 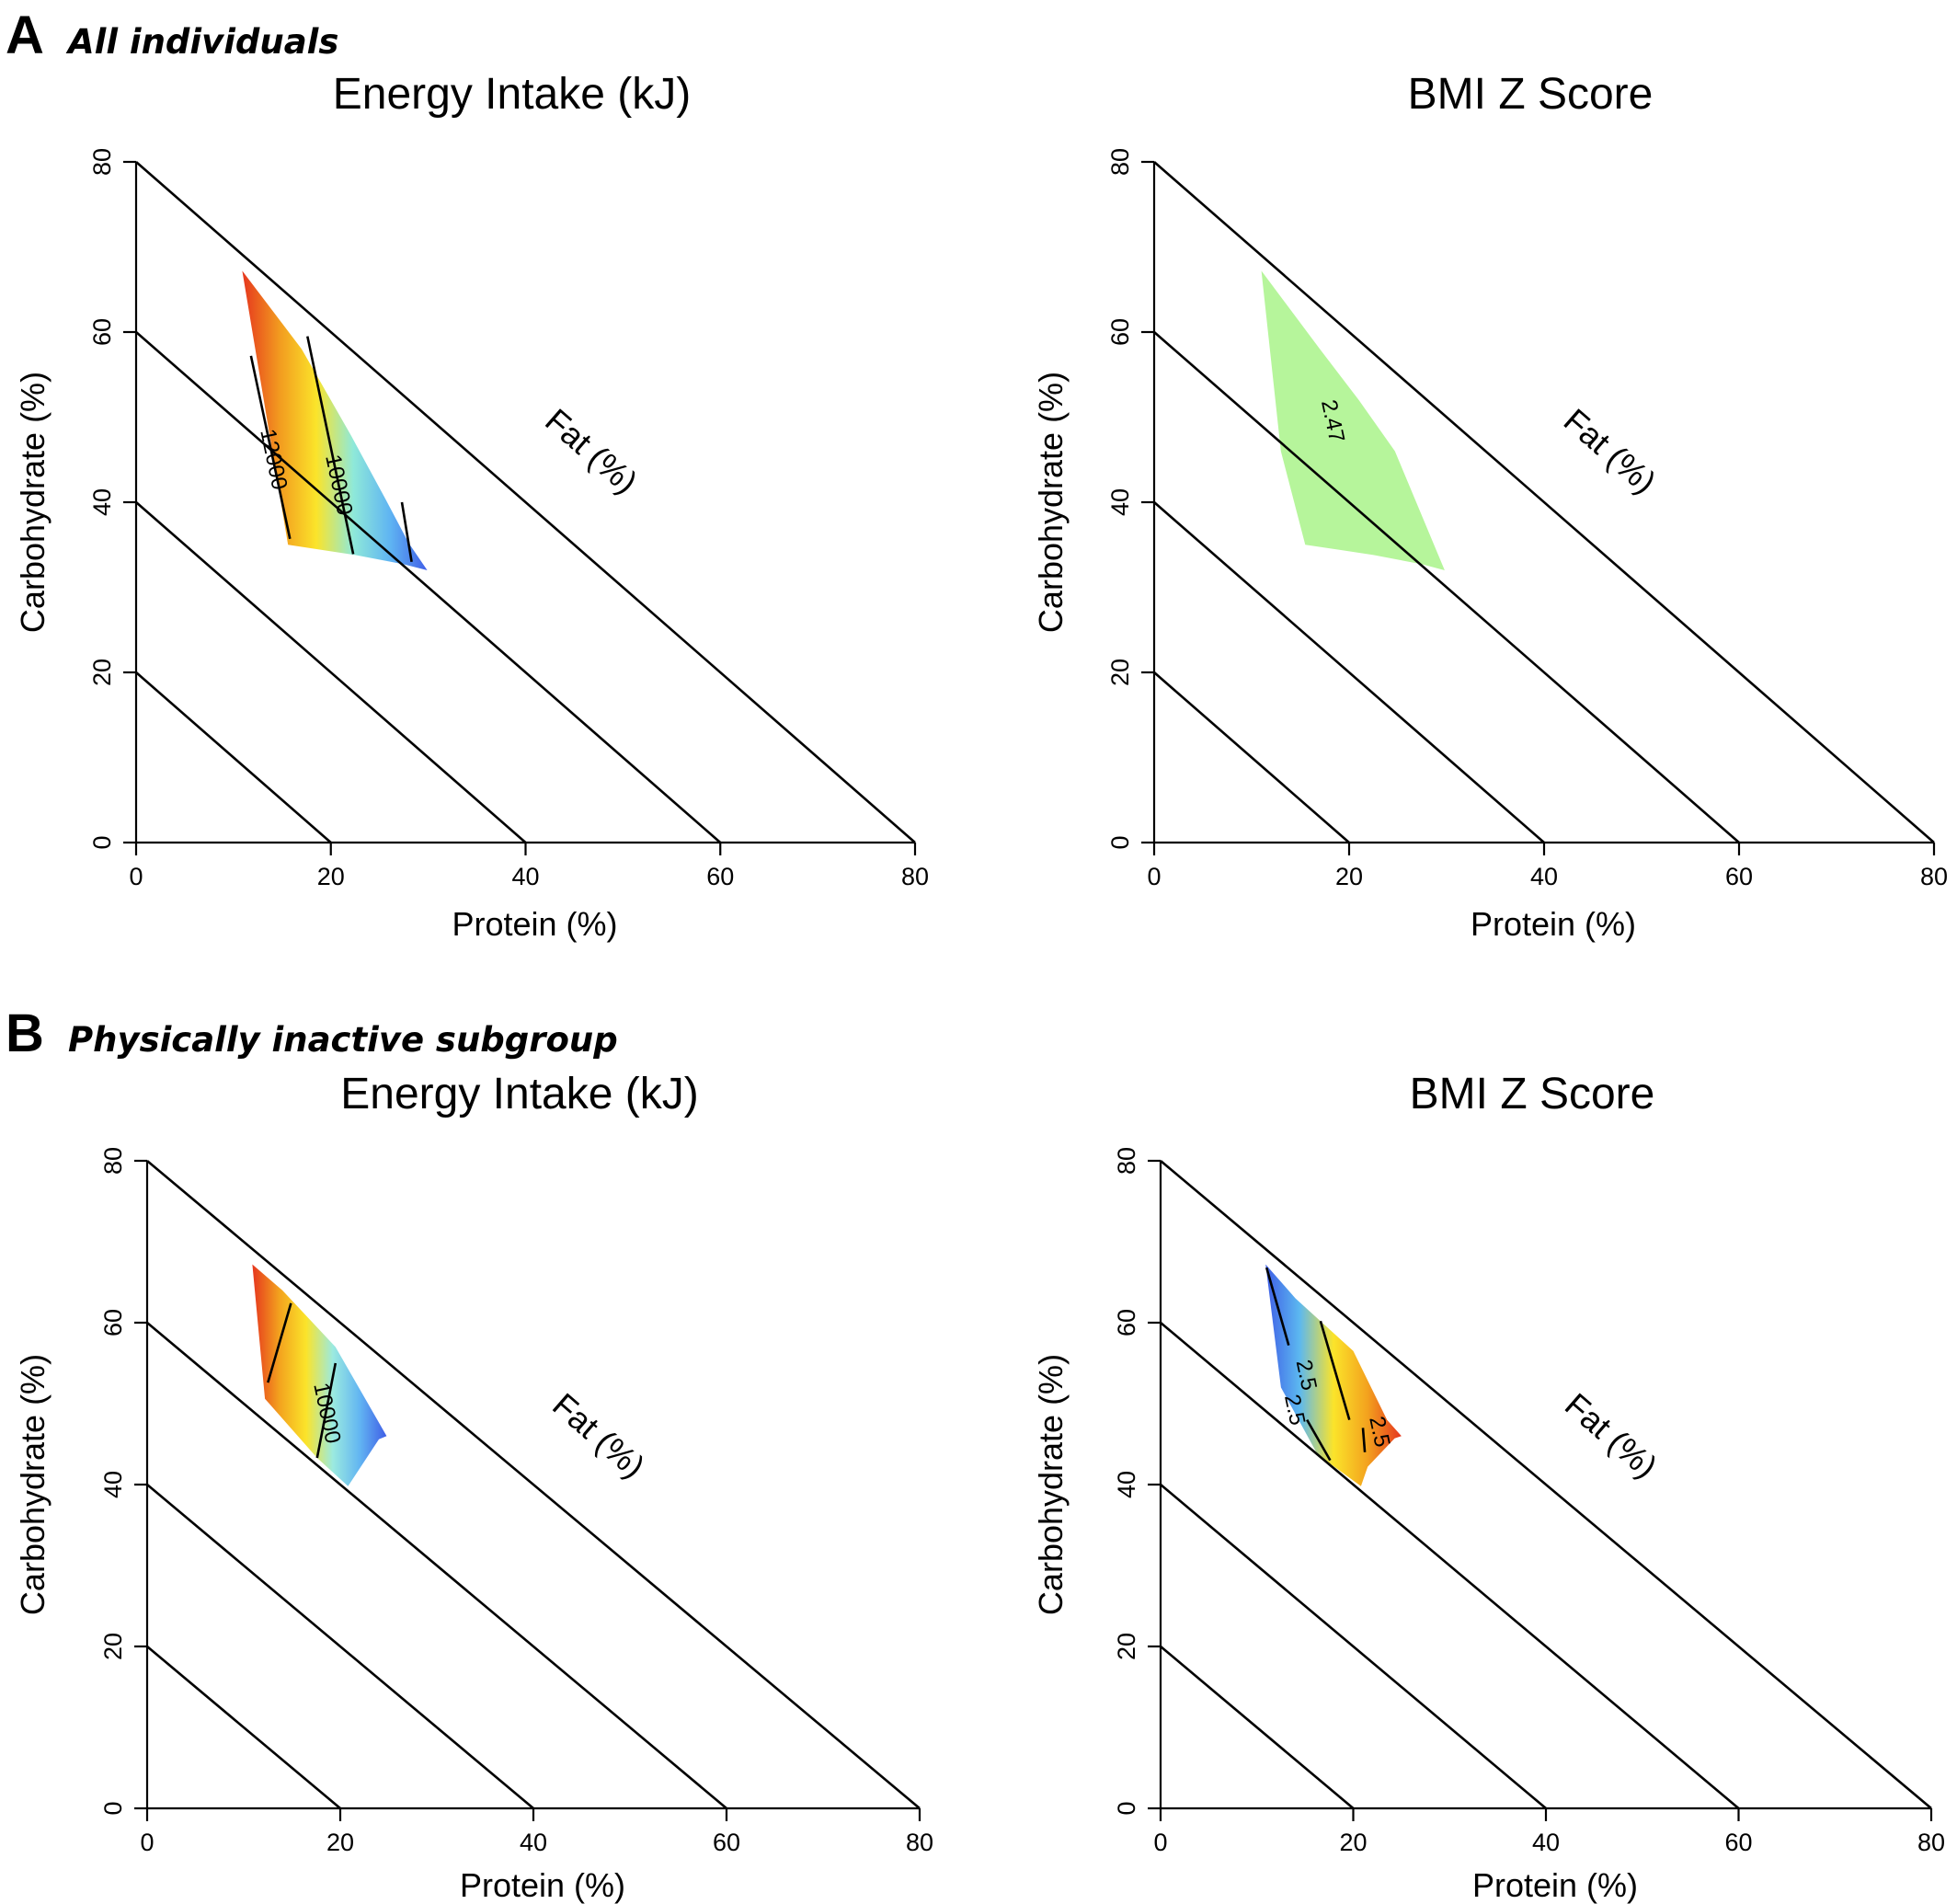 I want to click on panel-letter-a: A, so click(x=25, y=35).